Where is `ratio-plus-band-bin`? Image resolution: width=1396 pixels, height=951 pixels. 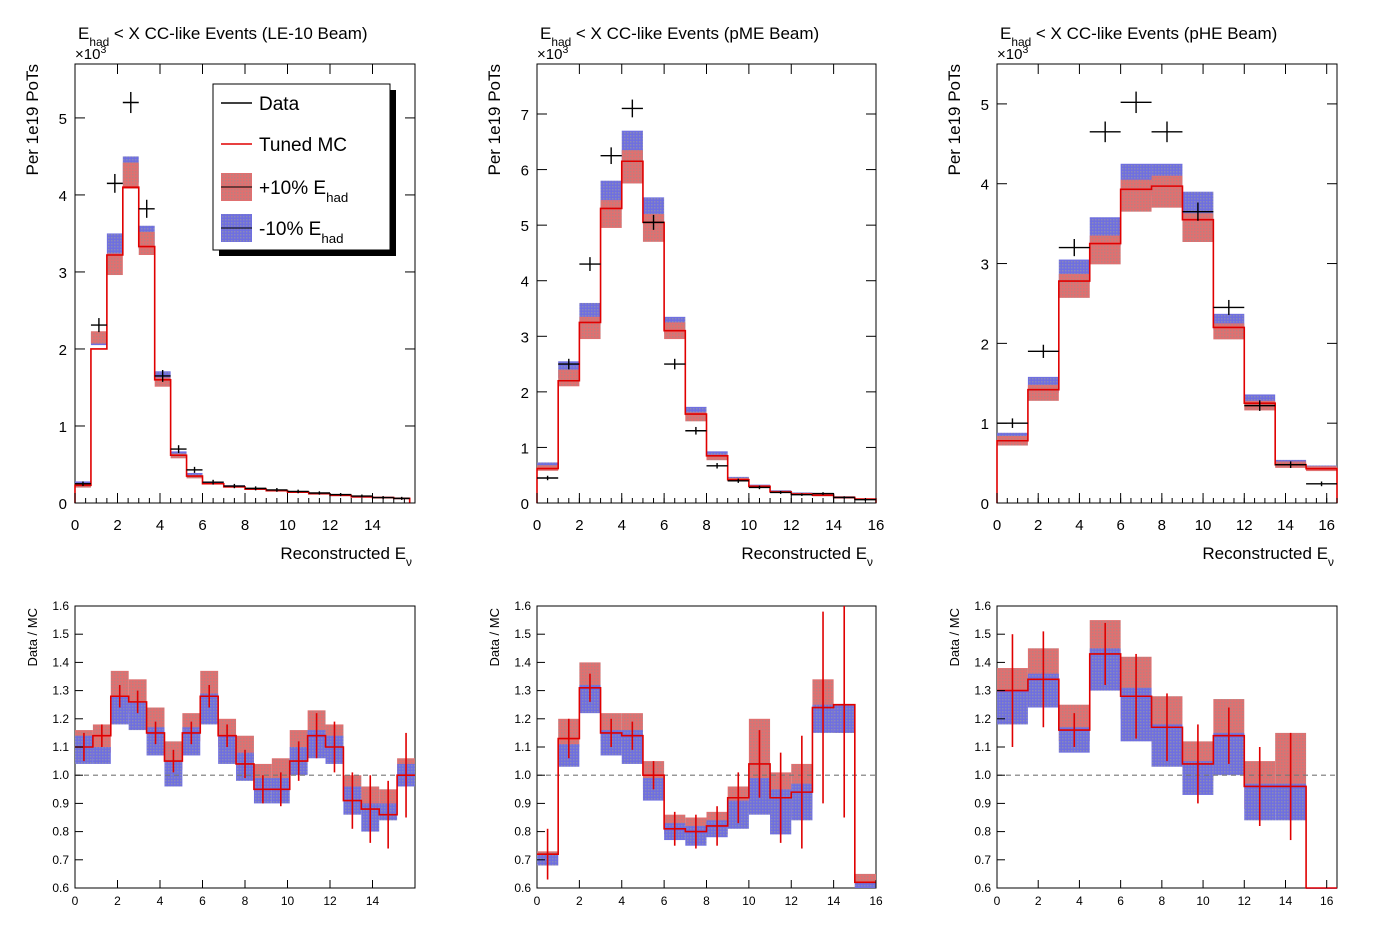
ratio-plus-band-bin is located at coordinates (155, 720).